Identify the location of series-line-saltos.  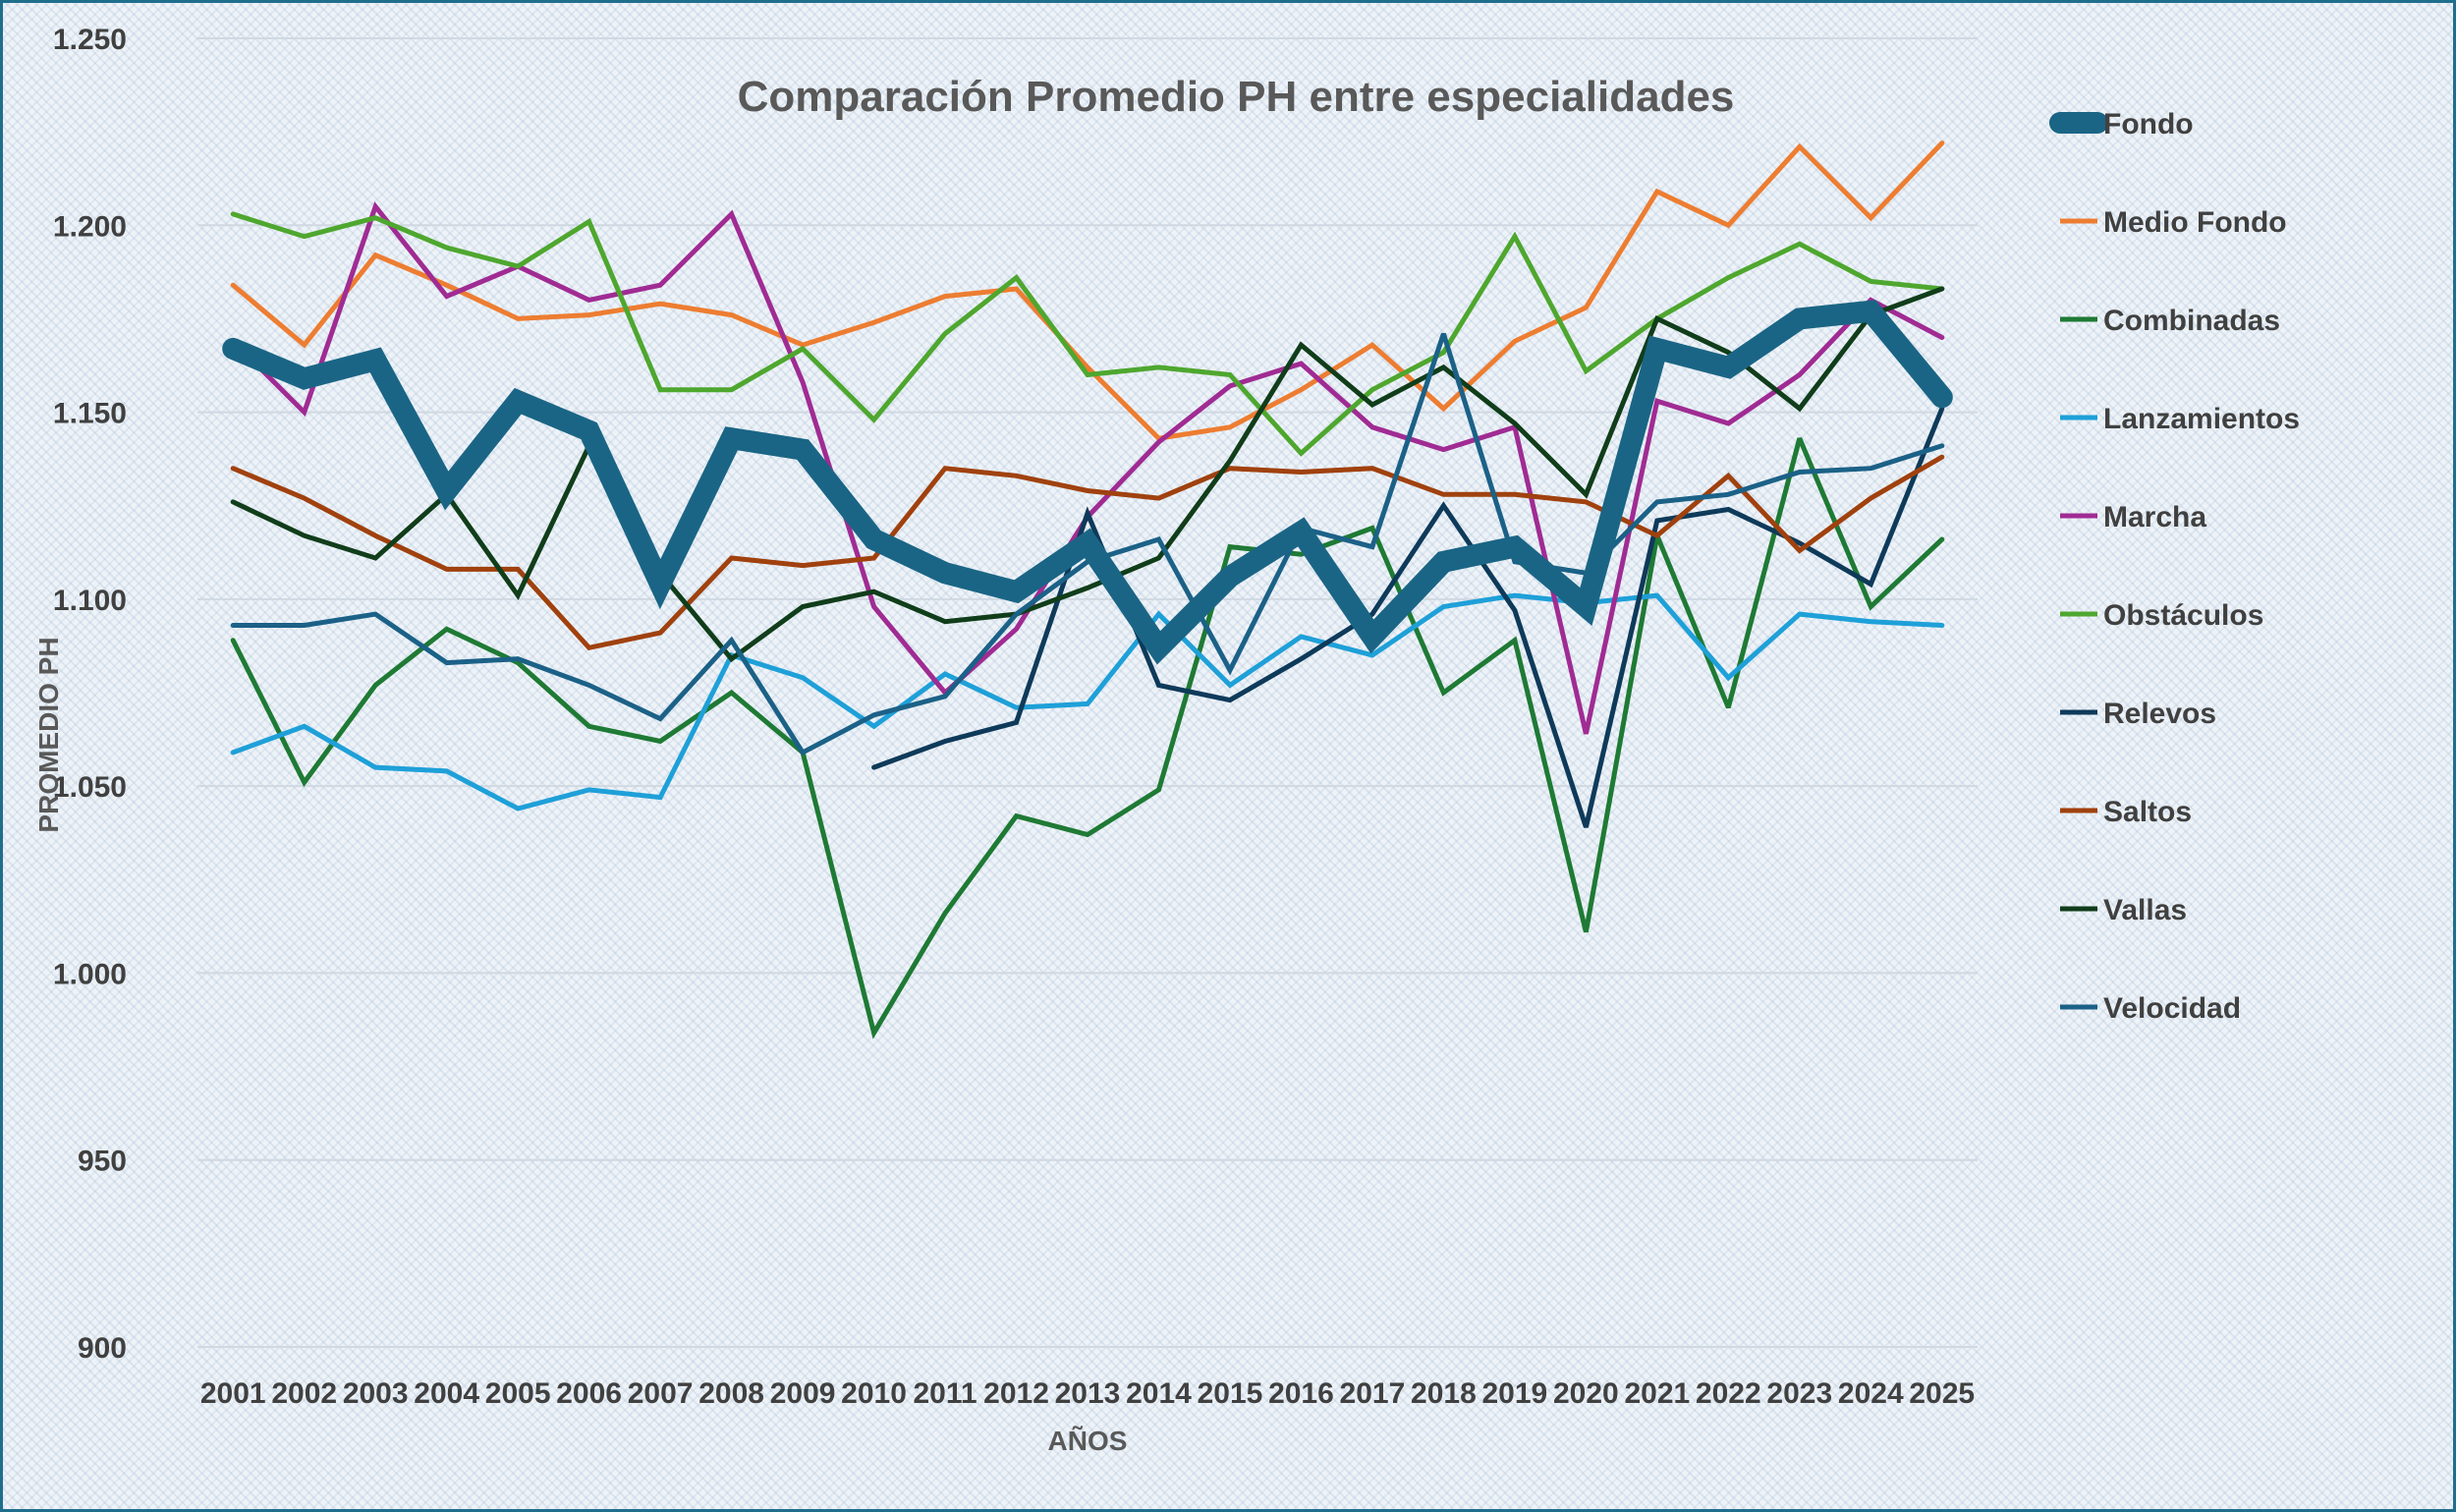
(1087, 552).